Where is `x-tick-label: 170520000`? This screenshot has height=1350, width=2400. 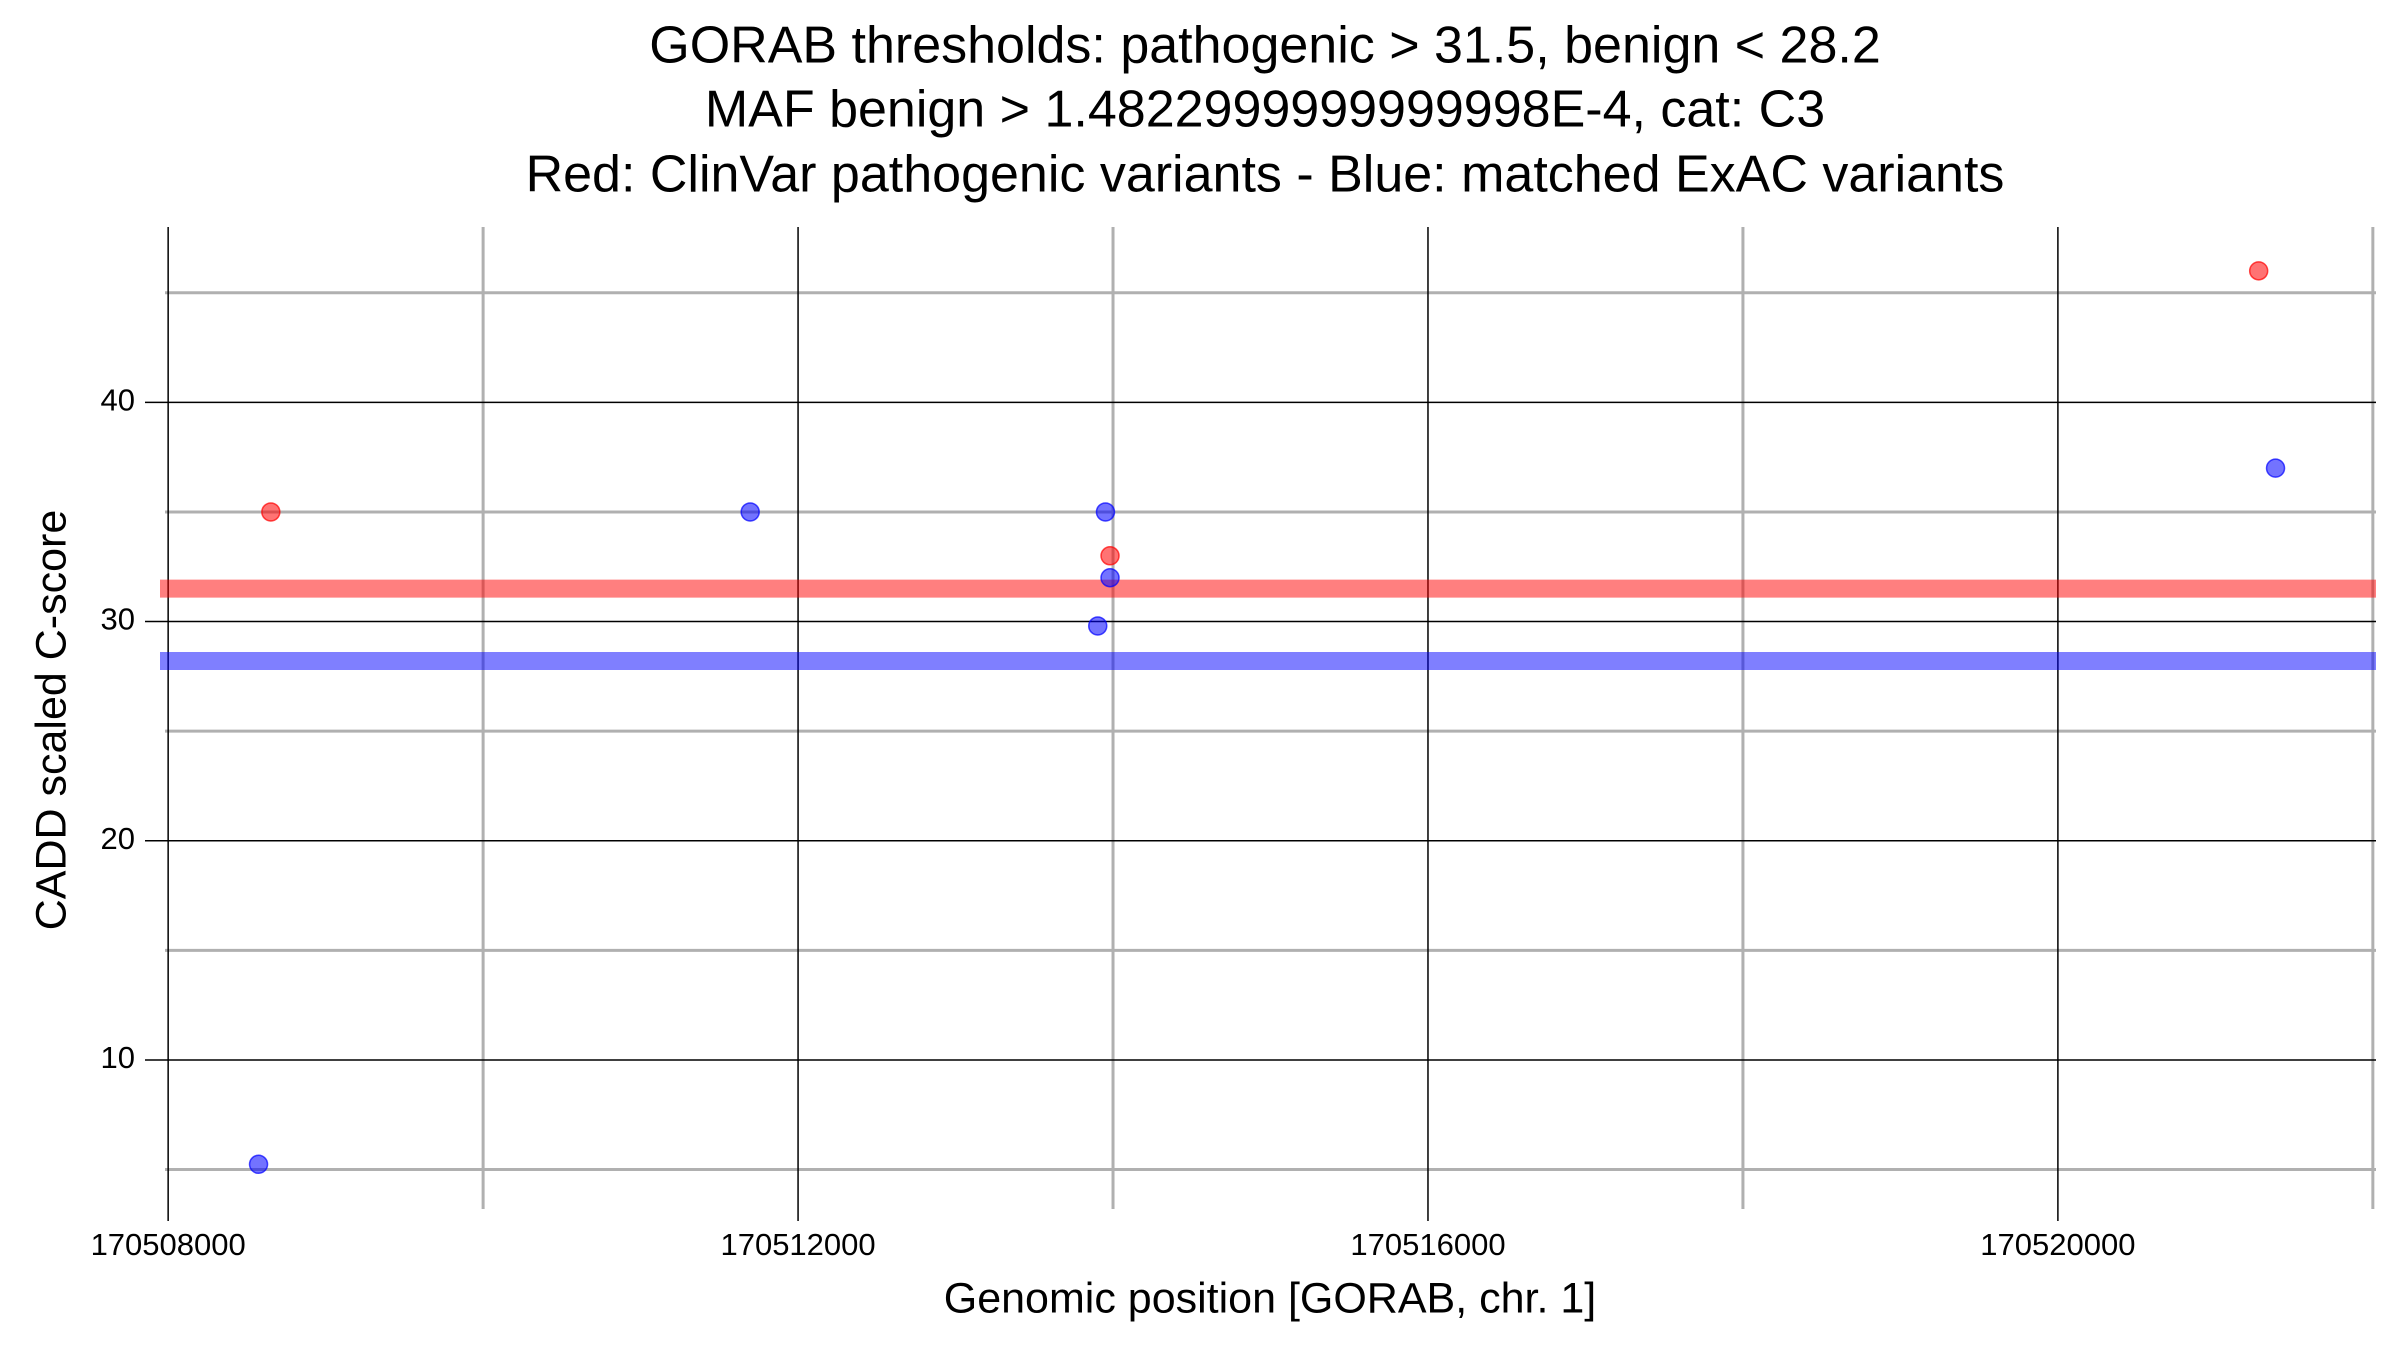 x-tick-label: 170520000 is located at coordinates (2057, 1244).